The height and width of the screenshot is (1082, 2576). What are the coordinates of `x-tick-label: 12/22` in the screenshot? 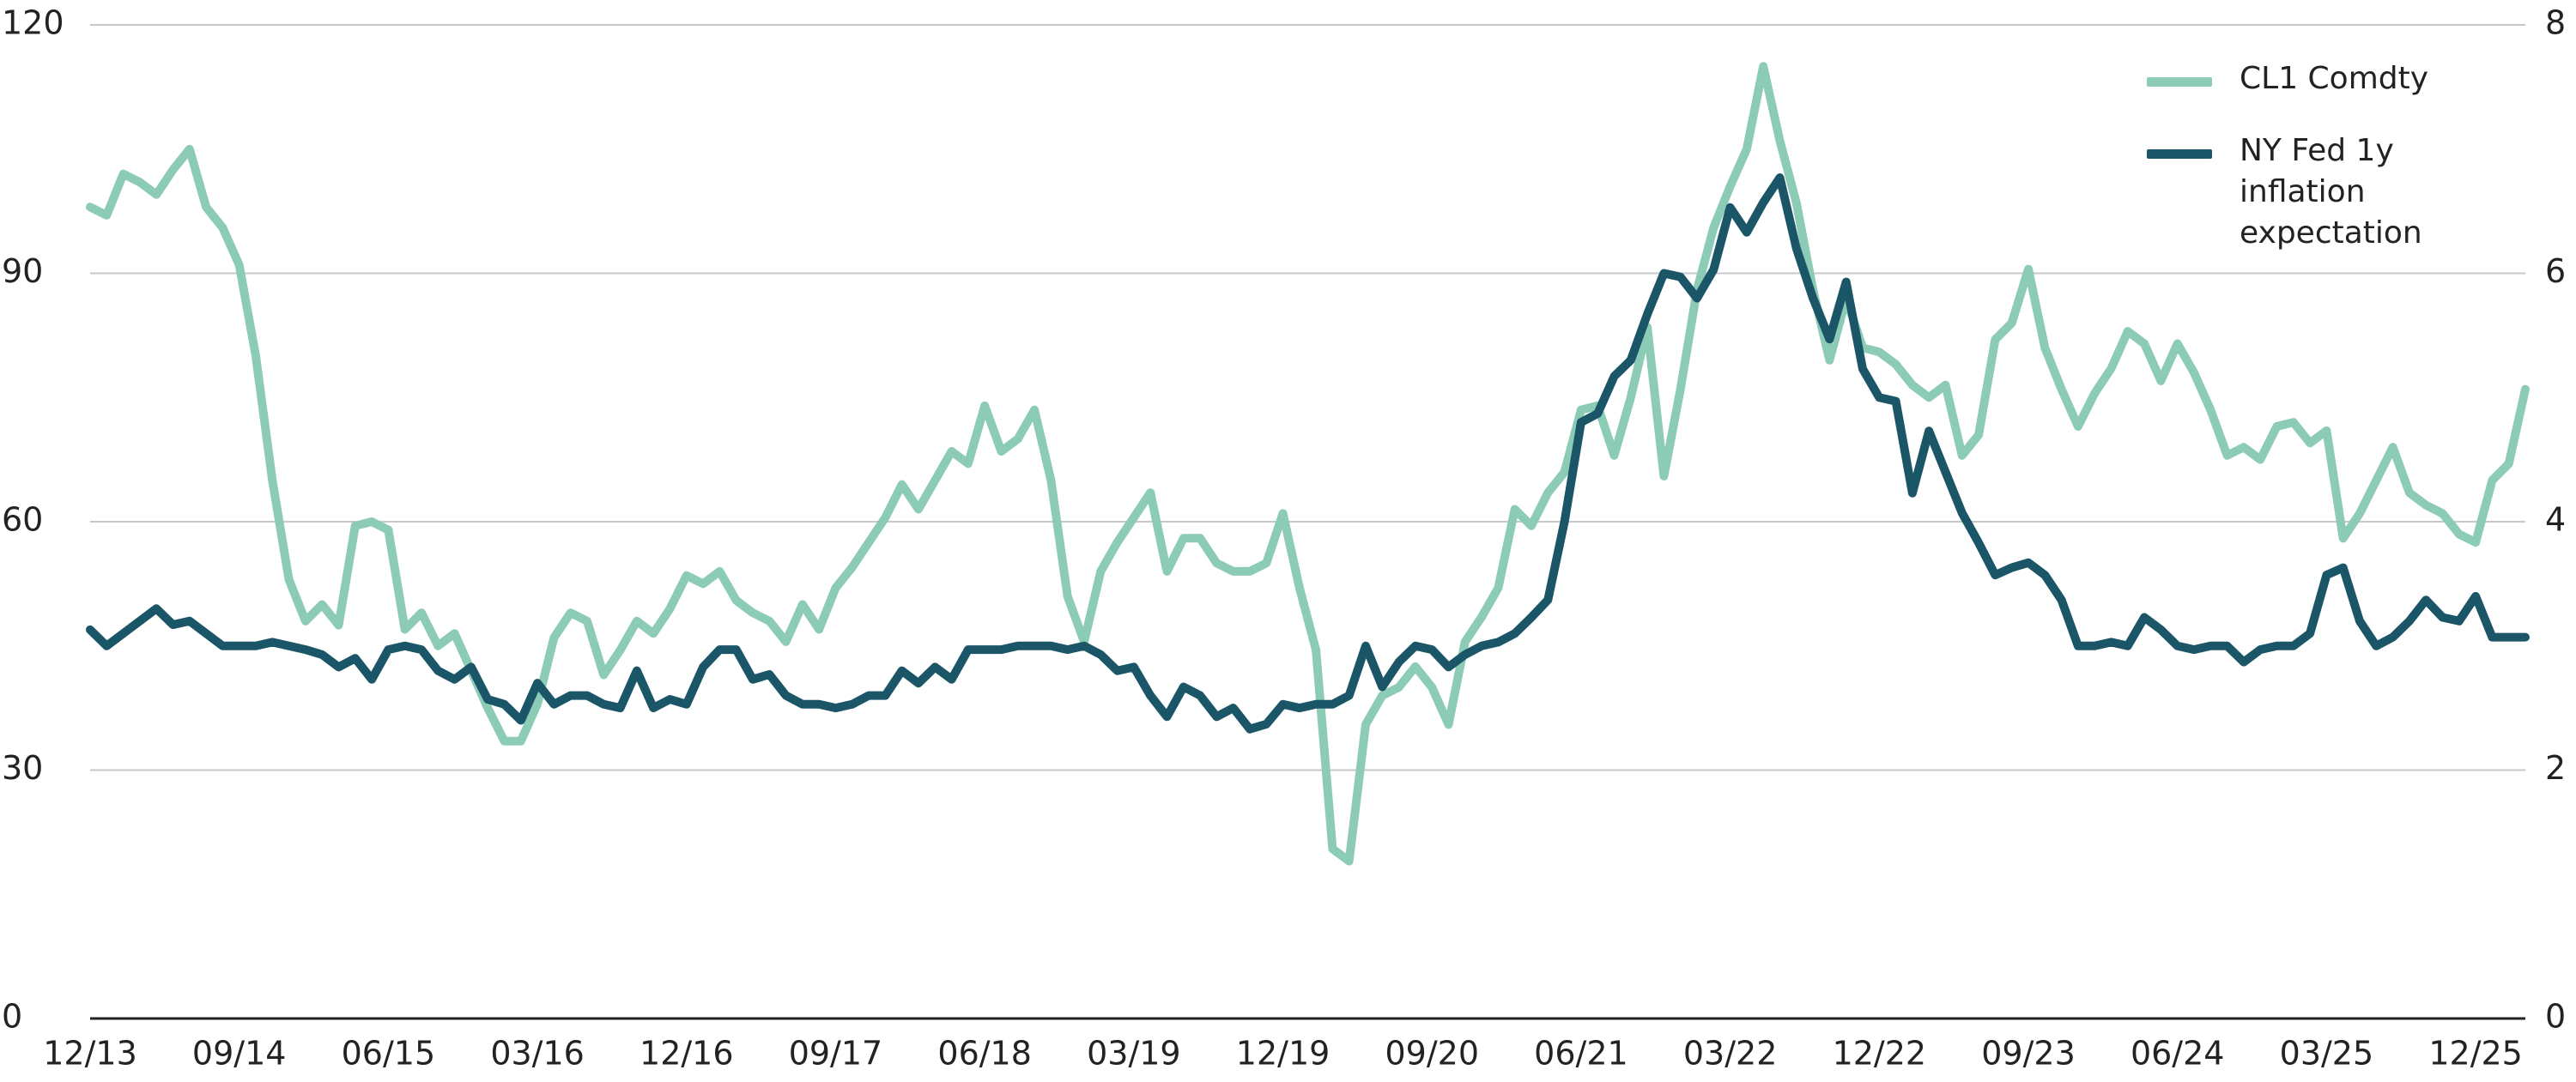 It's located at (1880, 1054).